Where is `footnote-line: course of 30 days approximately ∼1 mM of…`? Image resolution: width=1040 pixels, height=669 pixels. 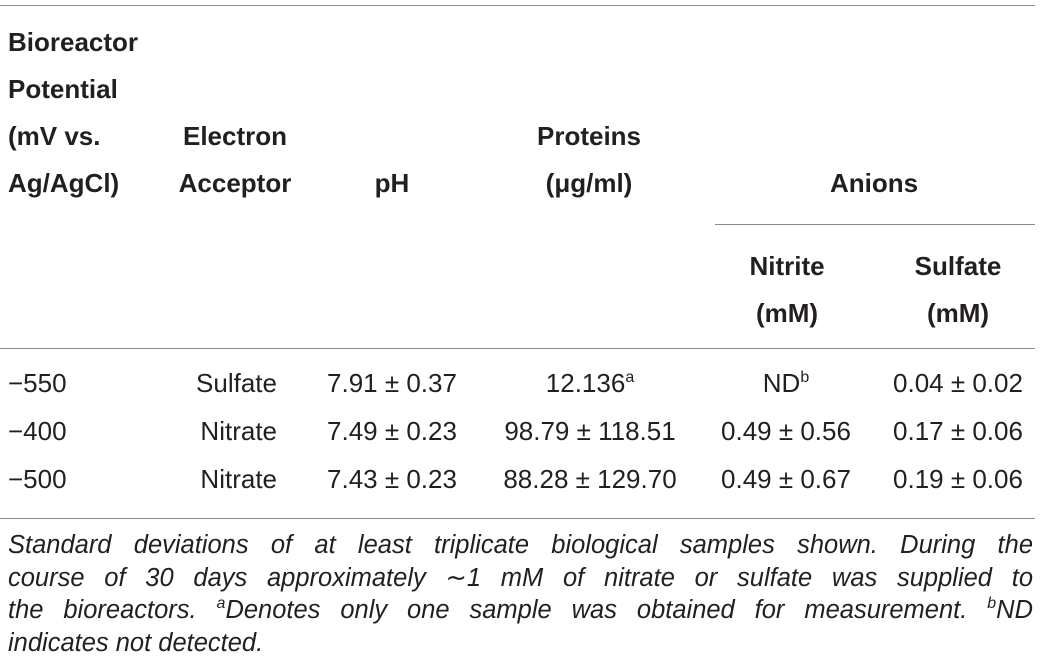 footnote-line: course of 30 days approximately ∼1 mM of… is located at coordinates (520, 578).